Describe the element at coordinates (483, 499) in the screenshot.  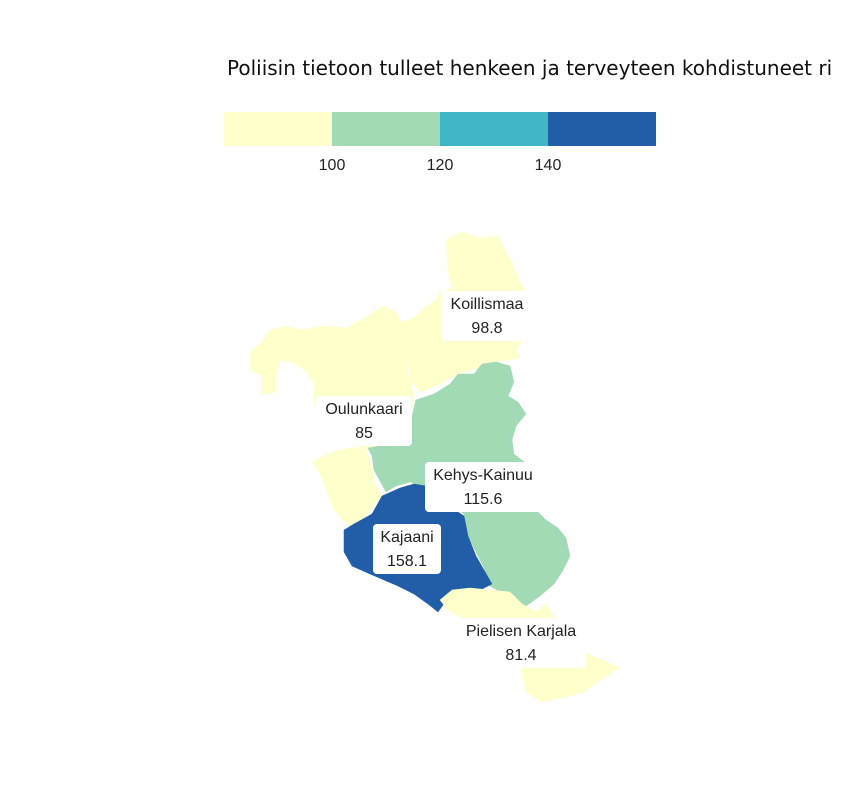
I see `label-kehys-kainuu-value: 115.6` at that location.